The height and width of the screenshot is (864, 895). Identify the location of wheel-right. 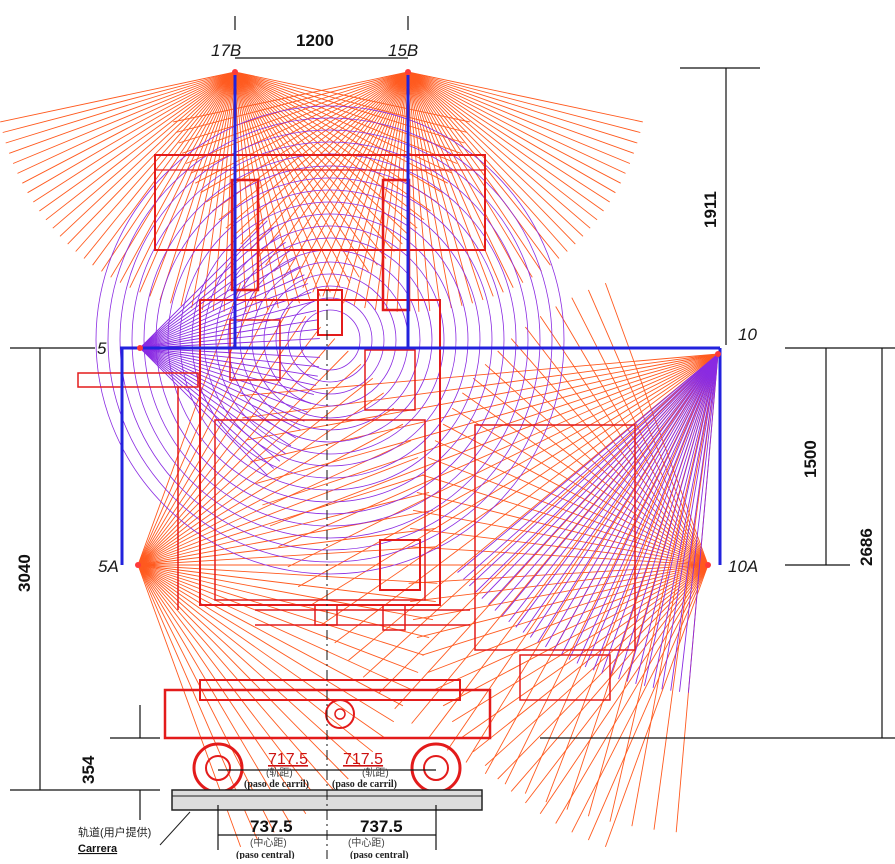
(436, 768).